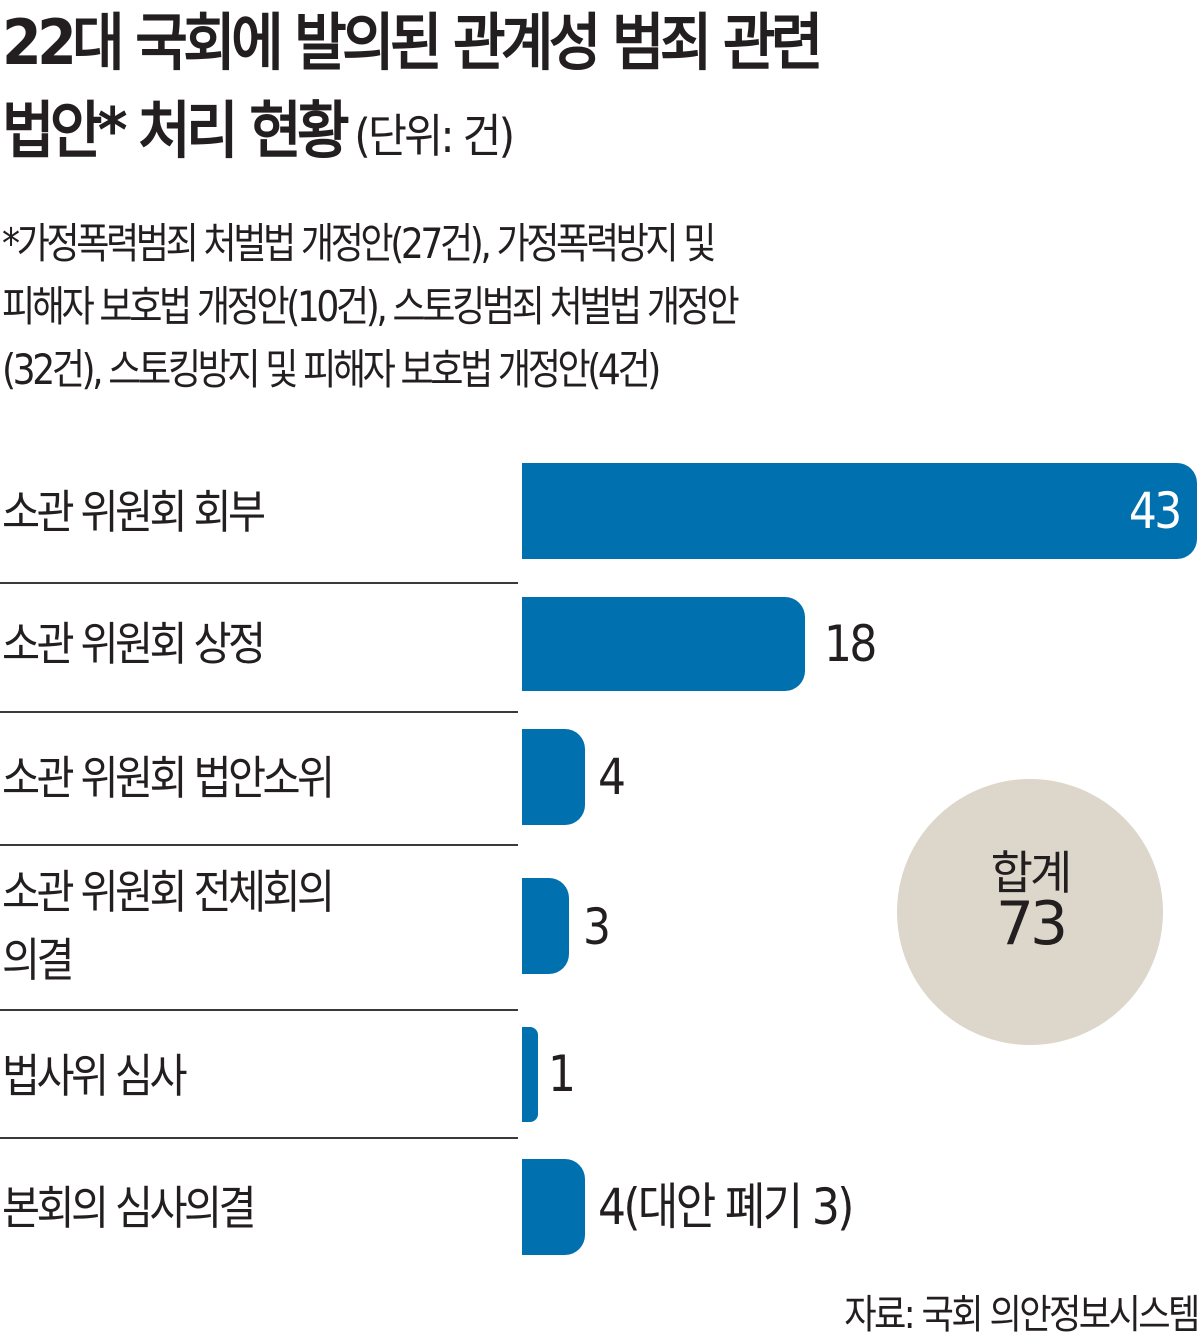  What do you see at coordinates (553, 1207) in the screenshot?
I see `bar-plenary-session` at bounding box center [553, 1207].